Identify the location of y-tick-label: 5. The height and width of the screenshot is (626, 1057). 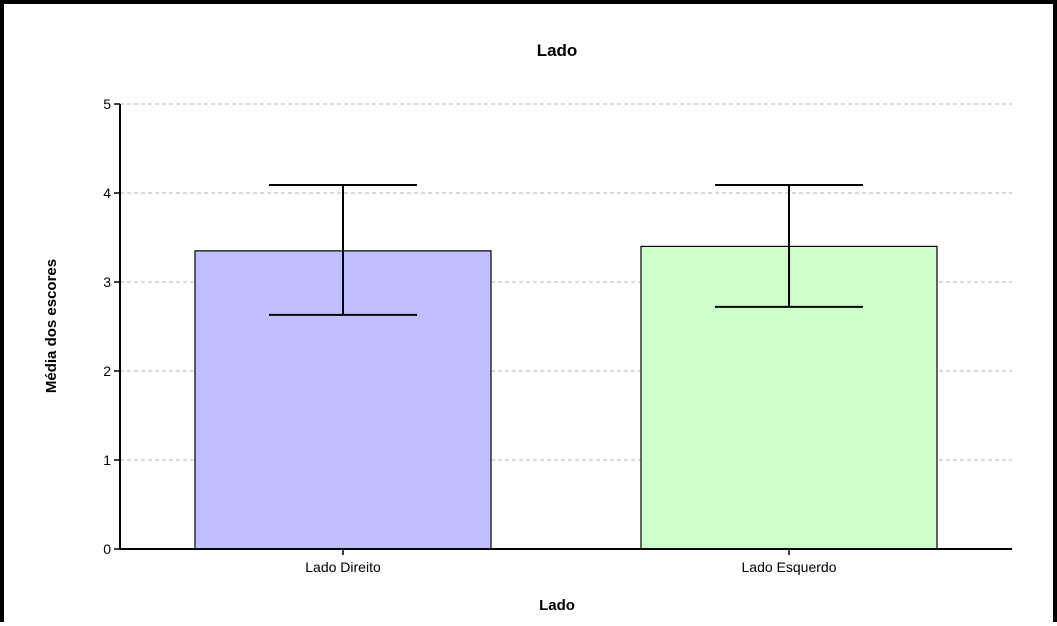
(107, 104).